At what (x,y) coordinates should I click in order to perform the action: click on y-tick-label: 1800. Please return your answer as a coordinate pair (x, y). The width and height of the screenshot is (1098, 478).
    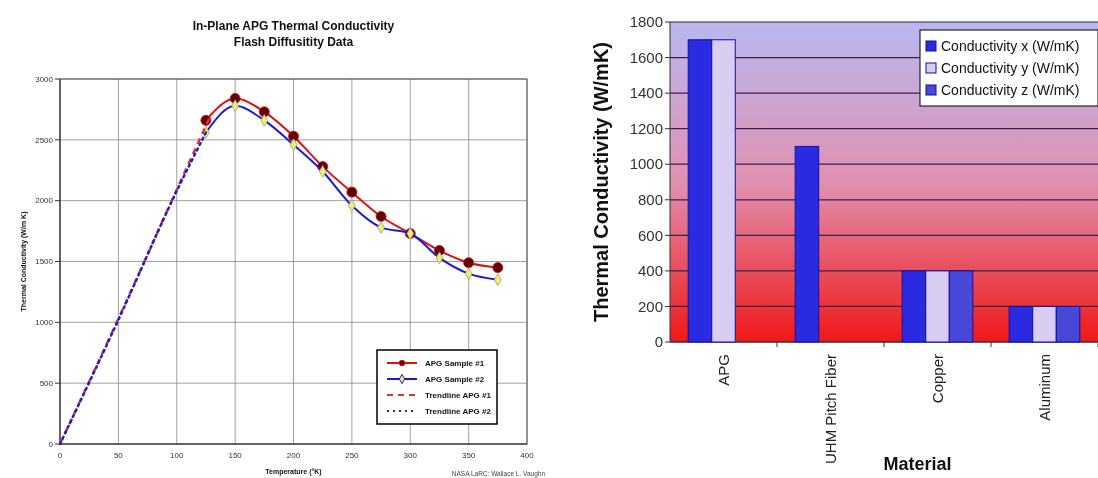
    Looking at the image, I should click on (646, 22).